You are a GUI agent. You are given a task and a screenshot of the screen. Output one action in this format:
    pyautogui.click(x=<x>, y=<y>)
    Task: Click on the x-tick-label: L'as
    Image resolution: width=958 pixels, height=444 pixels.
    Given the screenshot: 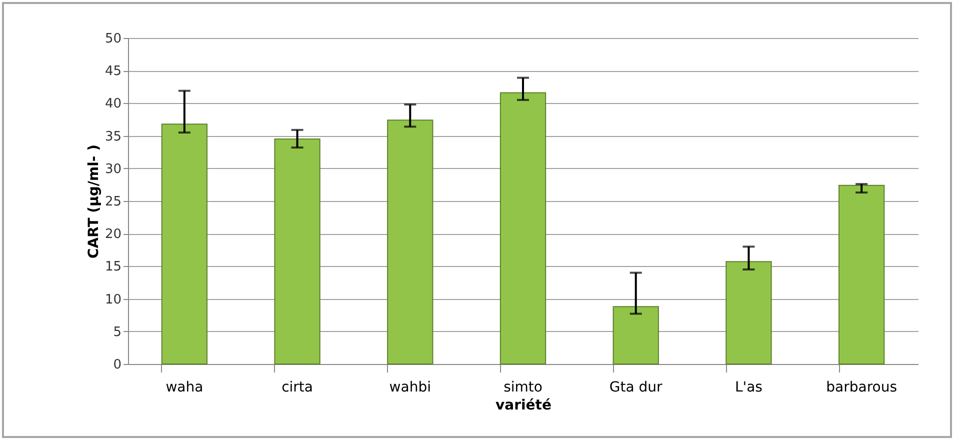 What is the action you would take?
    pyautogui.click(x=748, y=388)
    